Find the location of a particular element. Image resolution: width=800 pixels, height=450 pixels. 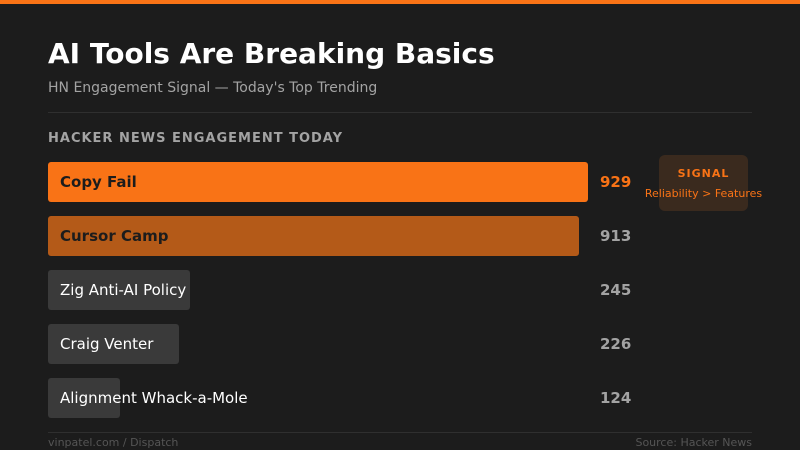

bar-label: Copy Fail is located at coordinates (98, 182).